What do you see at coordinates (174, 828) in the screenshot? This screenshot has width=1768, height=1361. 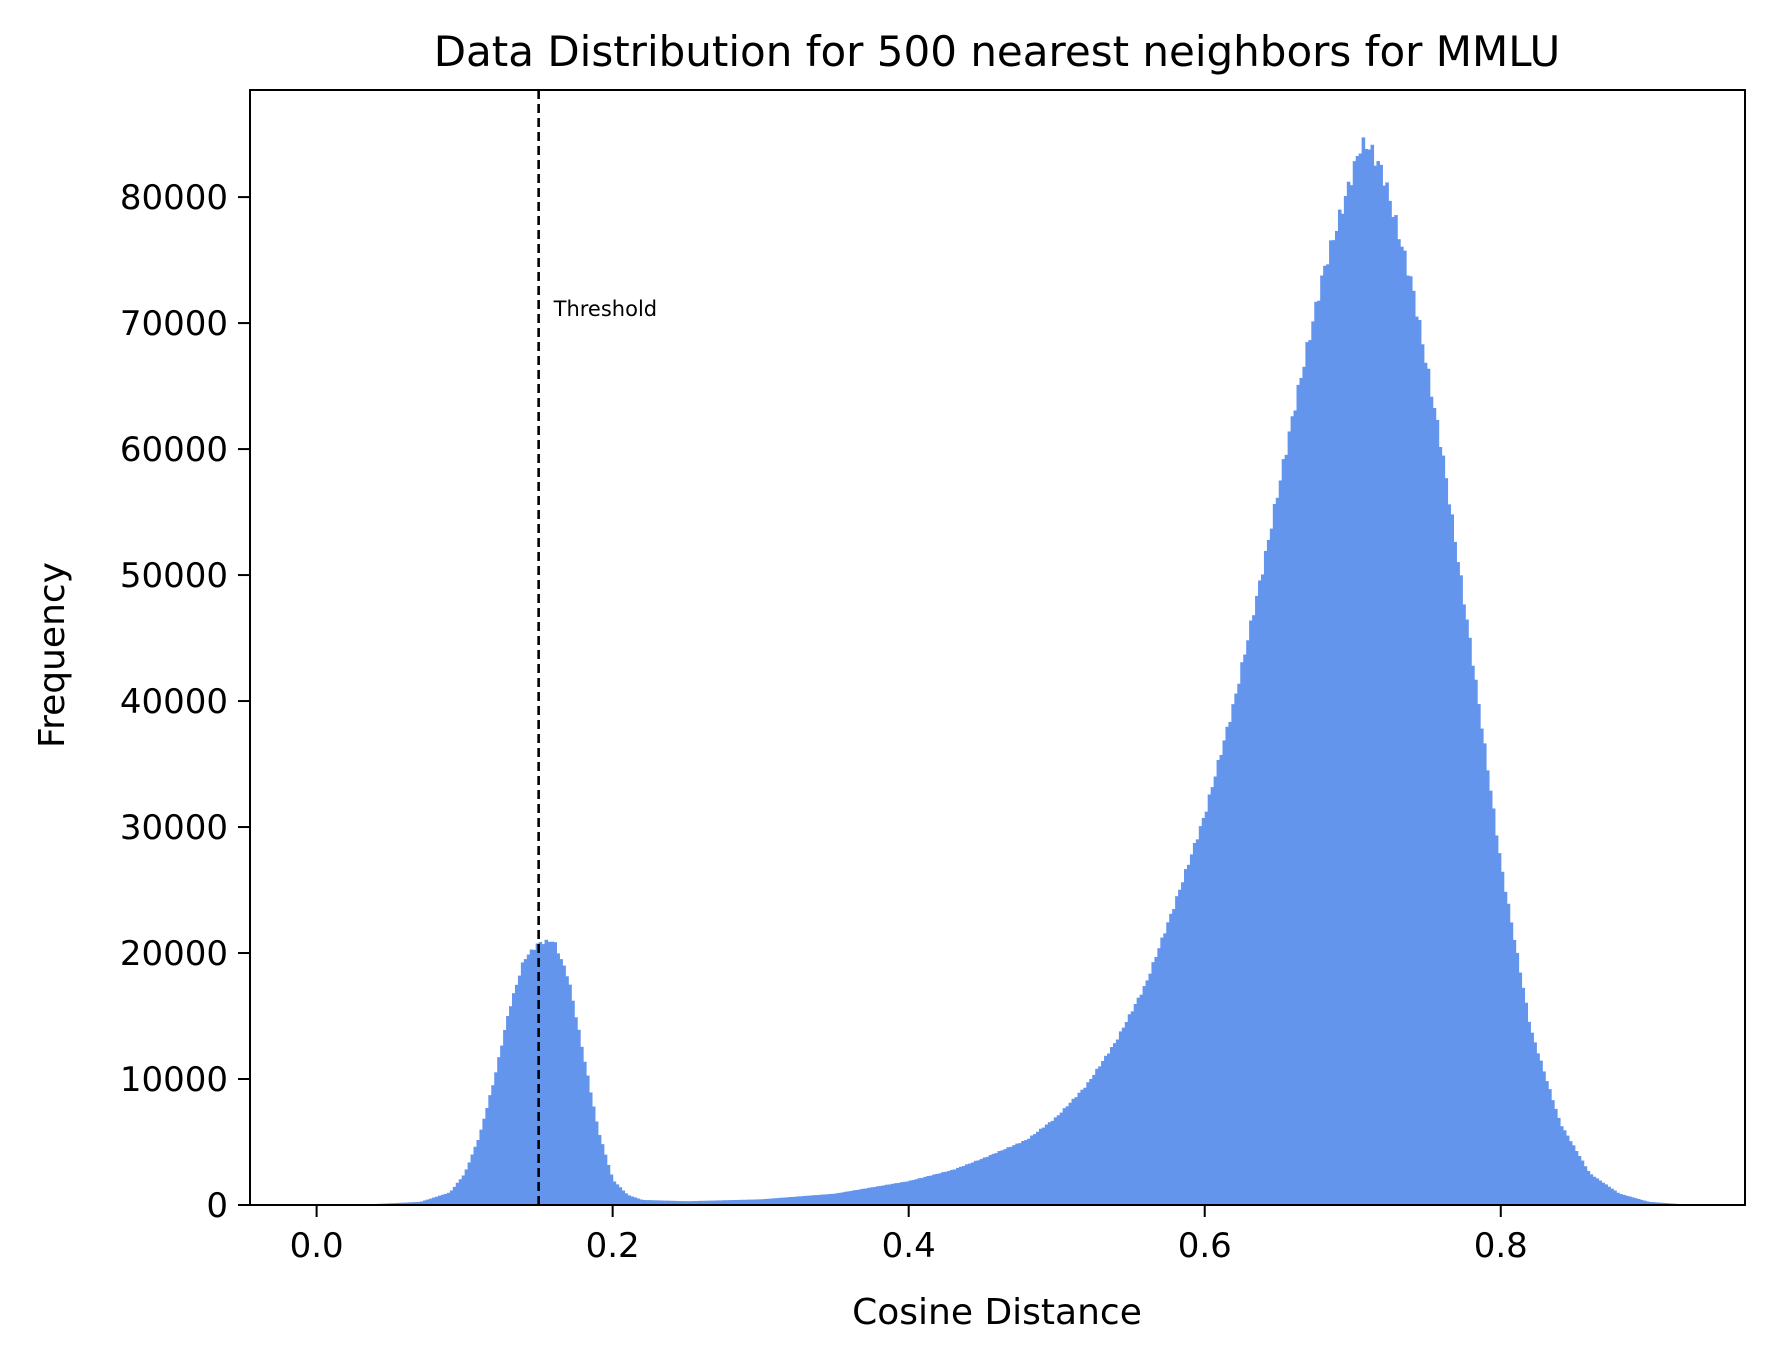 I see `y-tick-label: 30000` at bounding box center [174, 828].